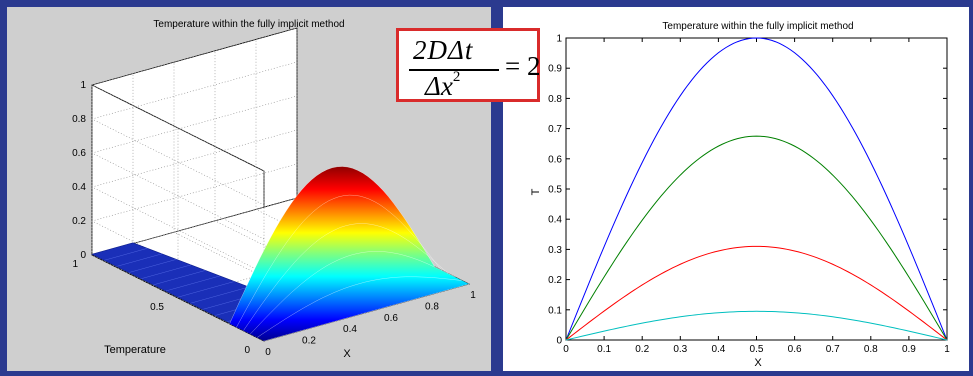 The width and height of the screenshot is (973, 376). Describe the element at coordinates (555, 69) in the screenshot. I see `y-tick-label: 0.9` at that location.